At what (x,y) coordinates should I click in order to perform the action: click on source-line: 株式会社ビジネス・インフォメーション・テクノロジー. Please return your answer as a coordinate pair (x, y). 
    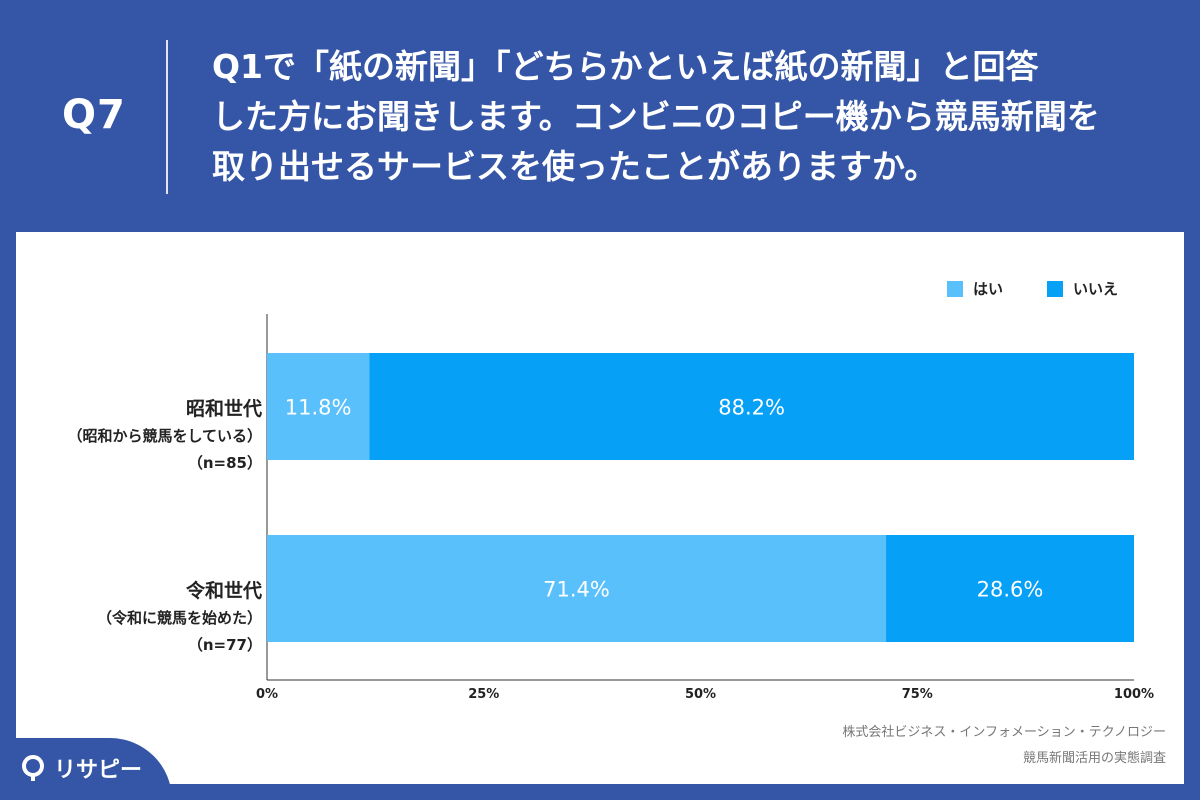
    Looking at the image, I should click on (1004, 732).